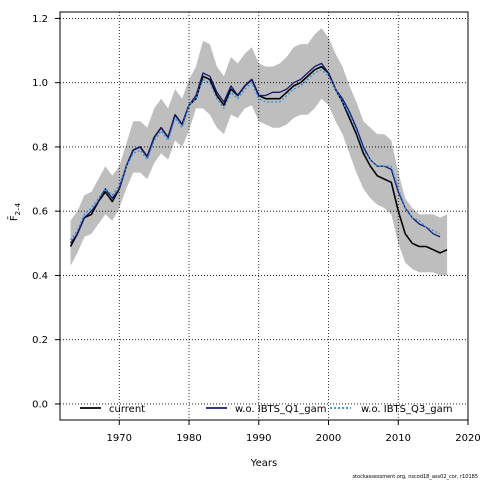  Describe the element at coordinates (40, 276) in the screenshot. I see `y-tick-label: 0.4` at that location.